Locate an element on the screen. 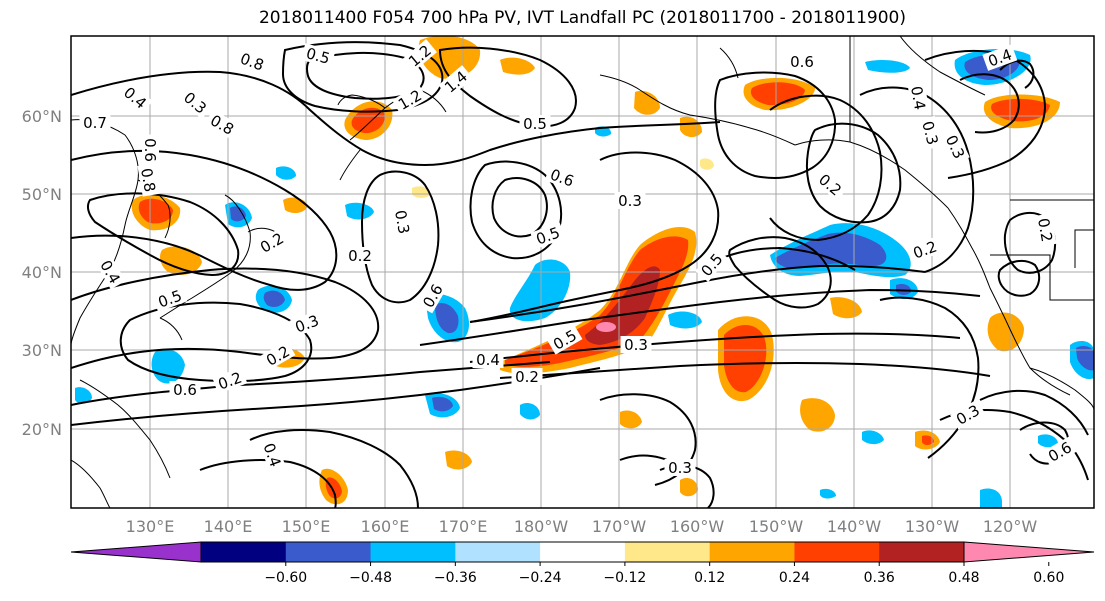 The height and width of the screenshot is (601, 1105). colorbar-tick-label: −0.12 is located at coordinates (624, 578).